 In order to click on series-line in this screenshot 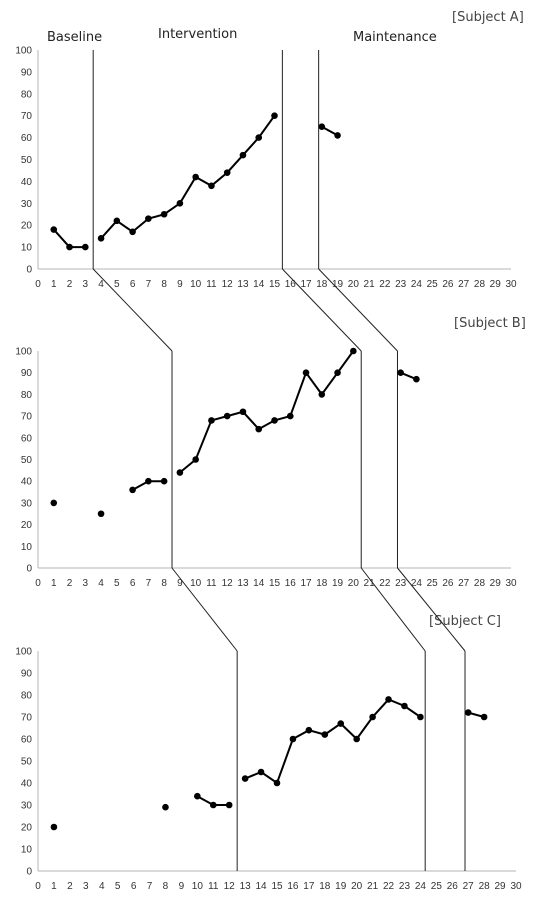, I will do `click(267, 412)`.